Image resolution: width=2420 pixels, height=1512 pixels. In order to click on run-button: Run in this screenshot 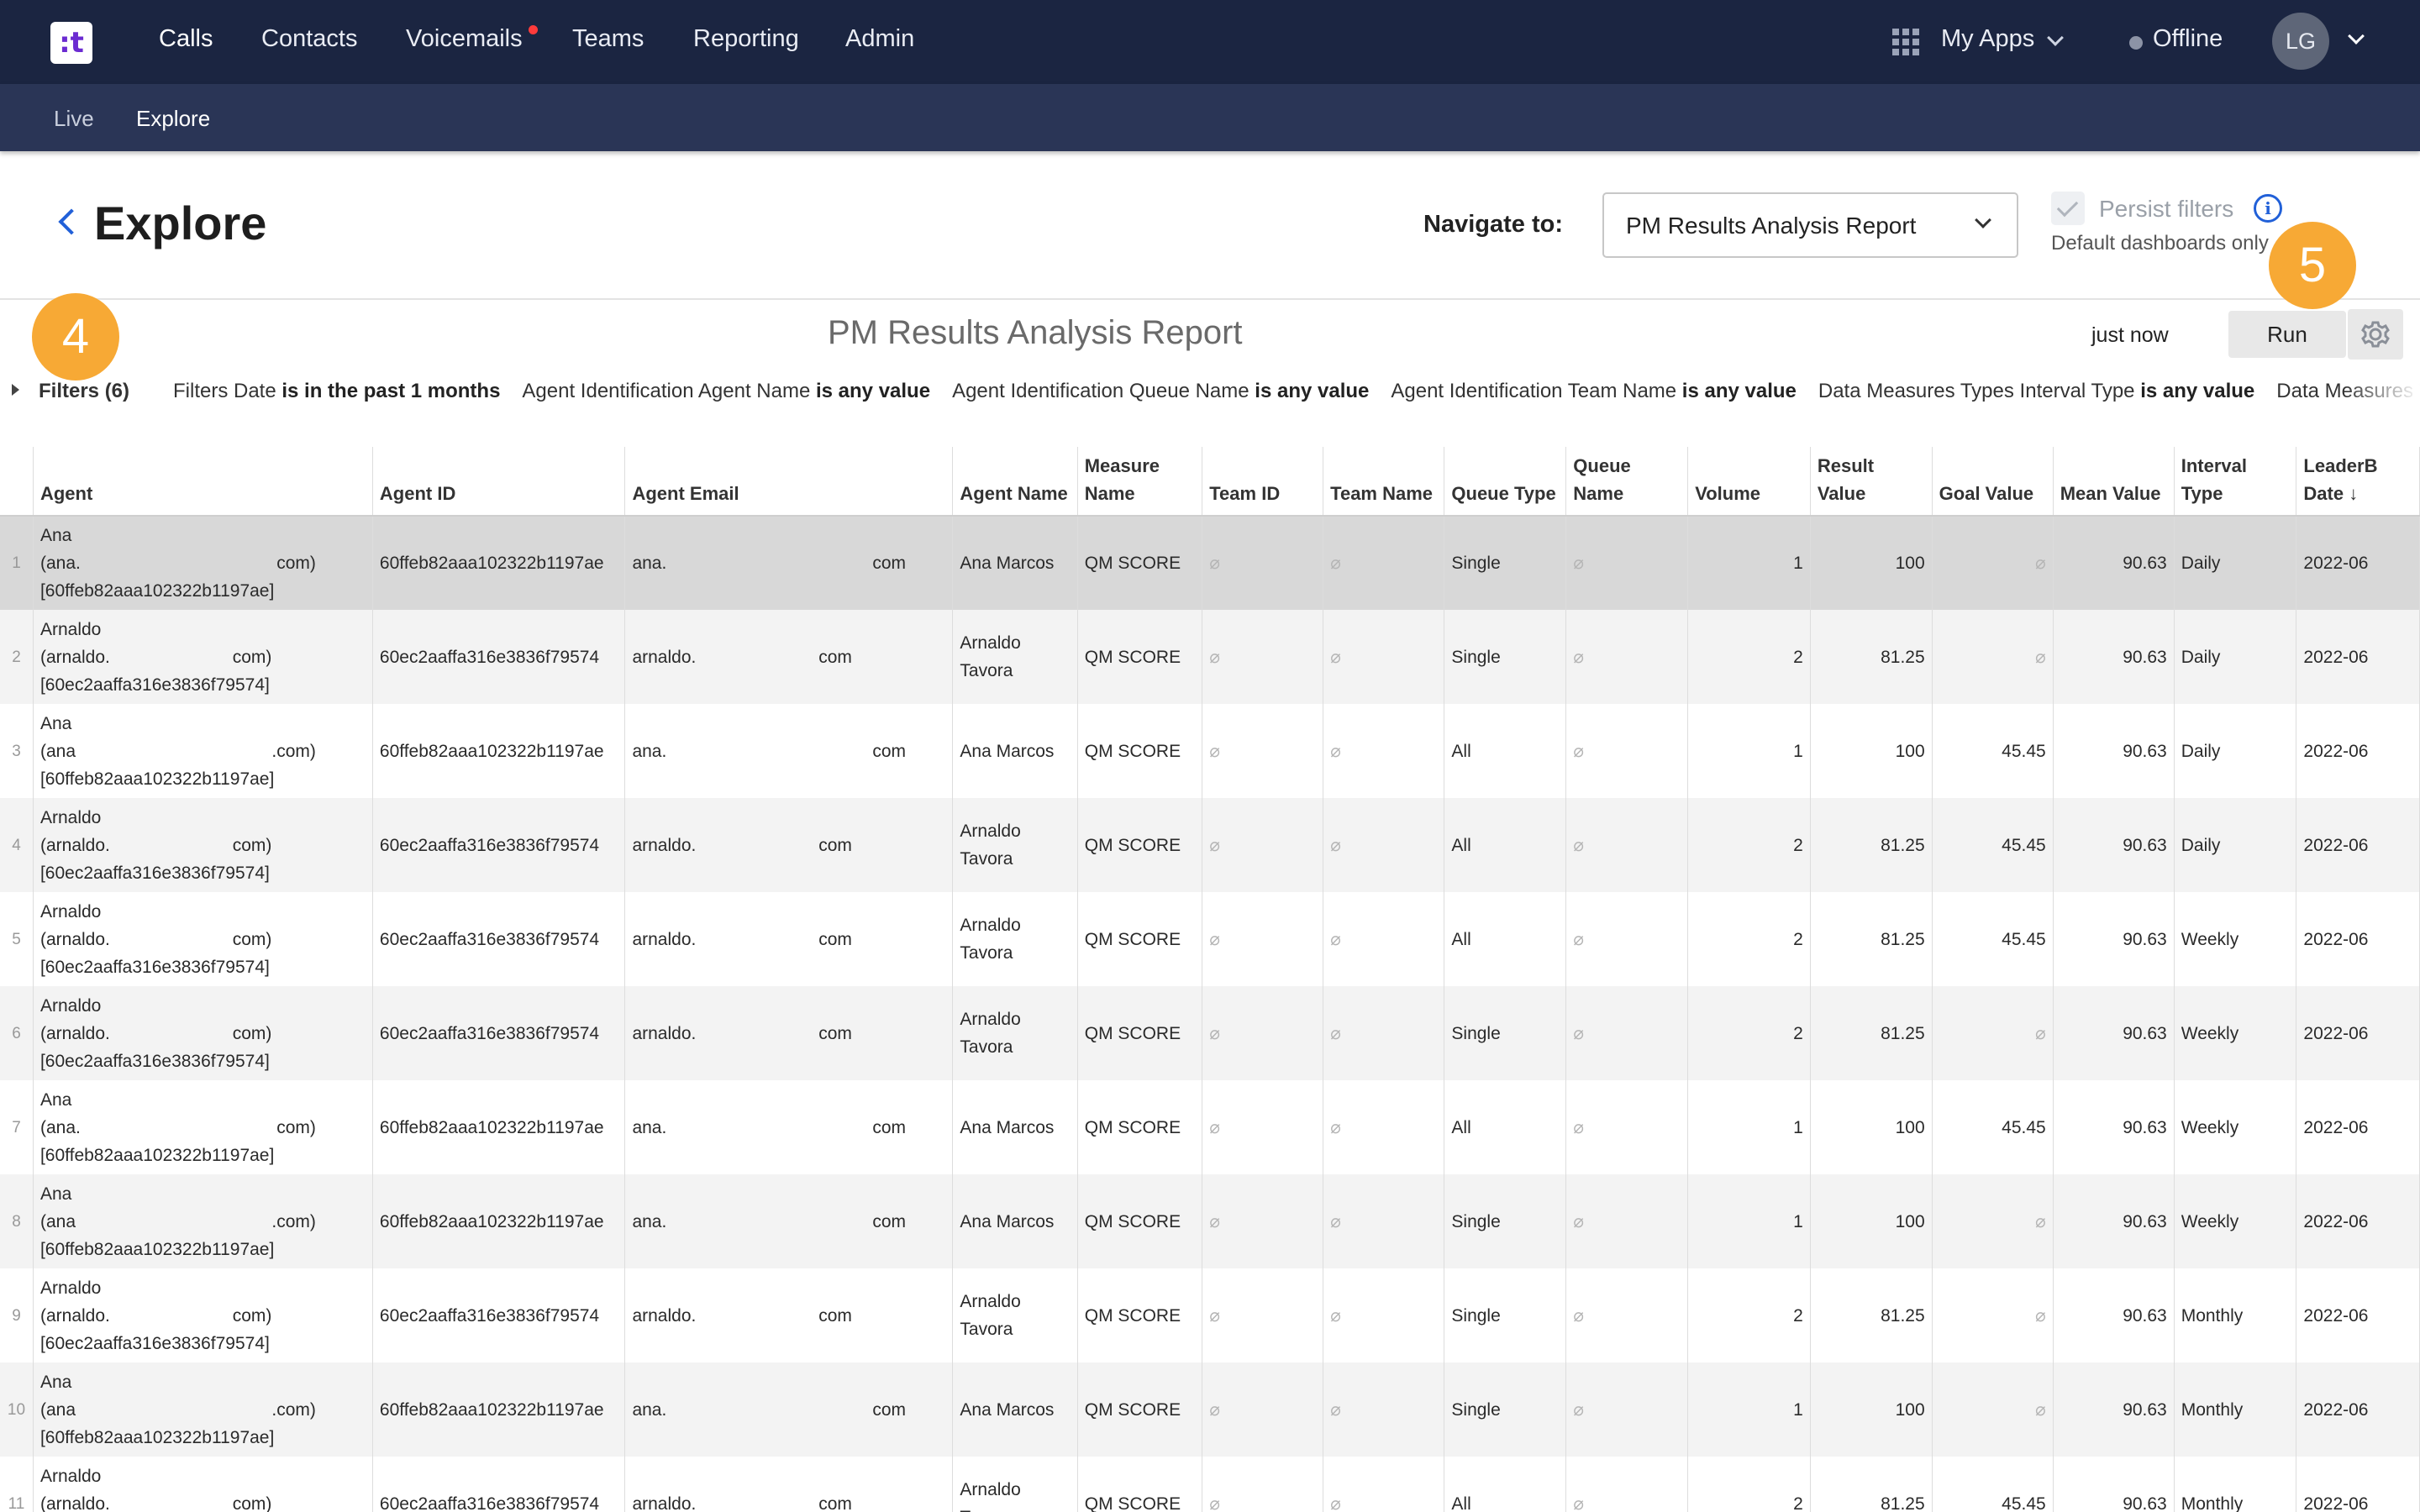, I will do `click(2287, 334)`.